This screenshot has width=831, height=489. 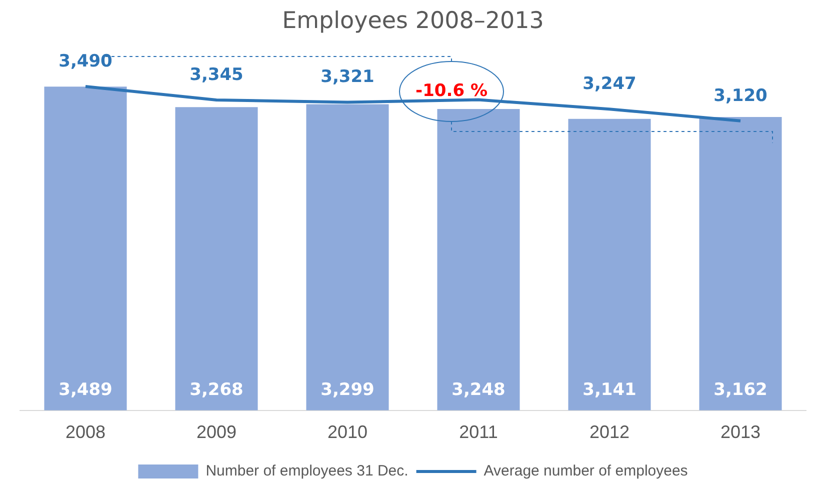 What do you see at coordinates (217, 74) in the screenshot?
I see `data-label: 3,345` at bounding box center [217, 74].